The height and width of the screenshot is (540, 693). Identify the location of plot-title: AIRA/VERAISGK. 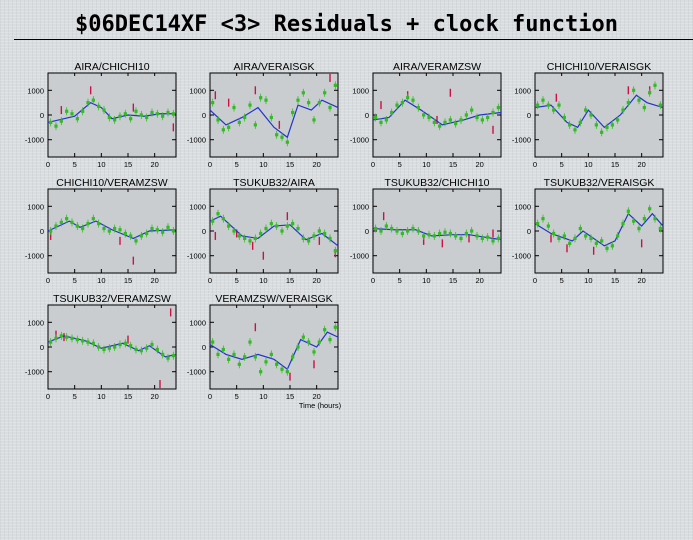
(273, 67).